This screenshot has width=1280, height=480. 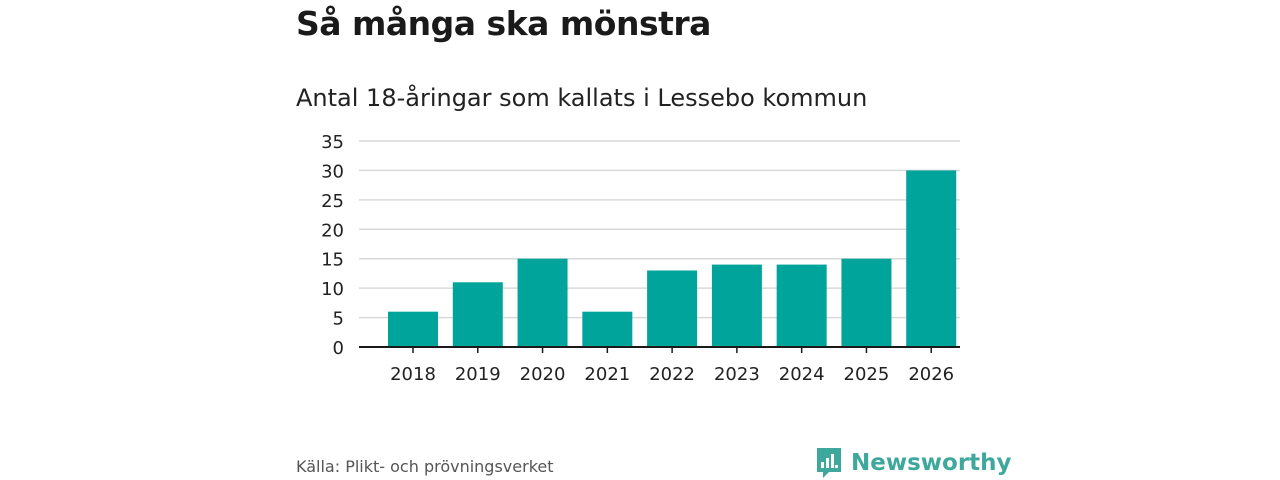 I want to click on y-tick-label: 0, so click(x=338, y=348).